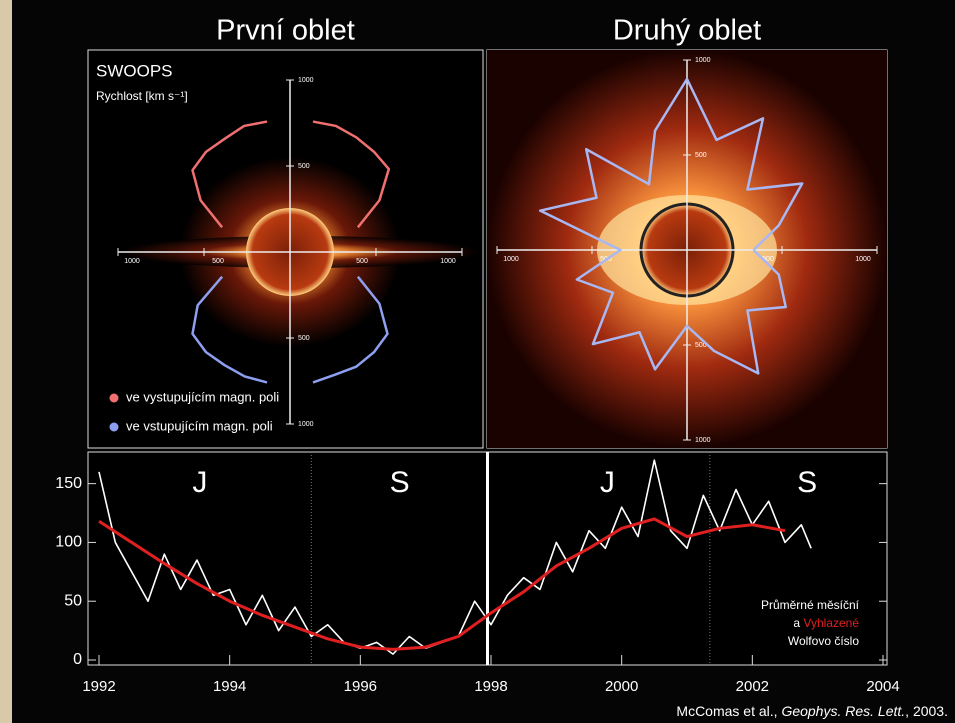  What do you see at coordinates (77, 659) in the screenshot?
I see `y-tick-label: 0` at bounding box center [77, 659].